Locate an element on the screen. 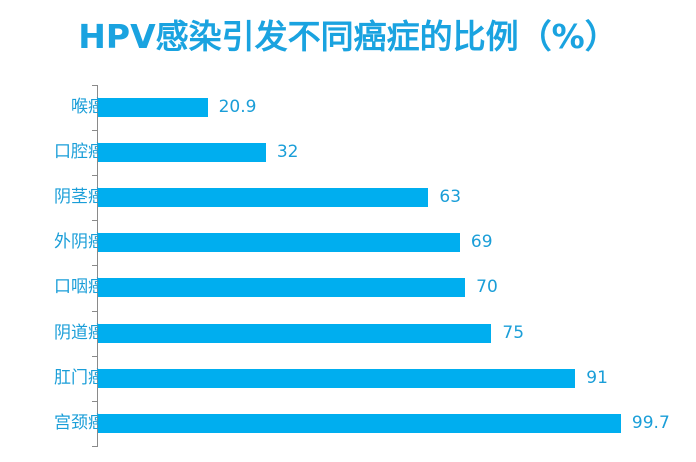 The height and width of the screenshot is (462, 696). bar-row: 喉癌 20.9 is located at coordinates (348, 107).